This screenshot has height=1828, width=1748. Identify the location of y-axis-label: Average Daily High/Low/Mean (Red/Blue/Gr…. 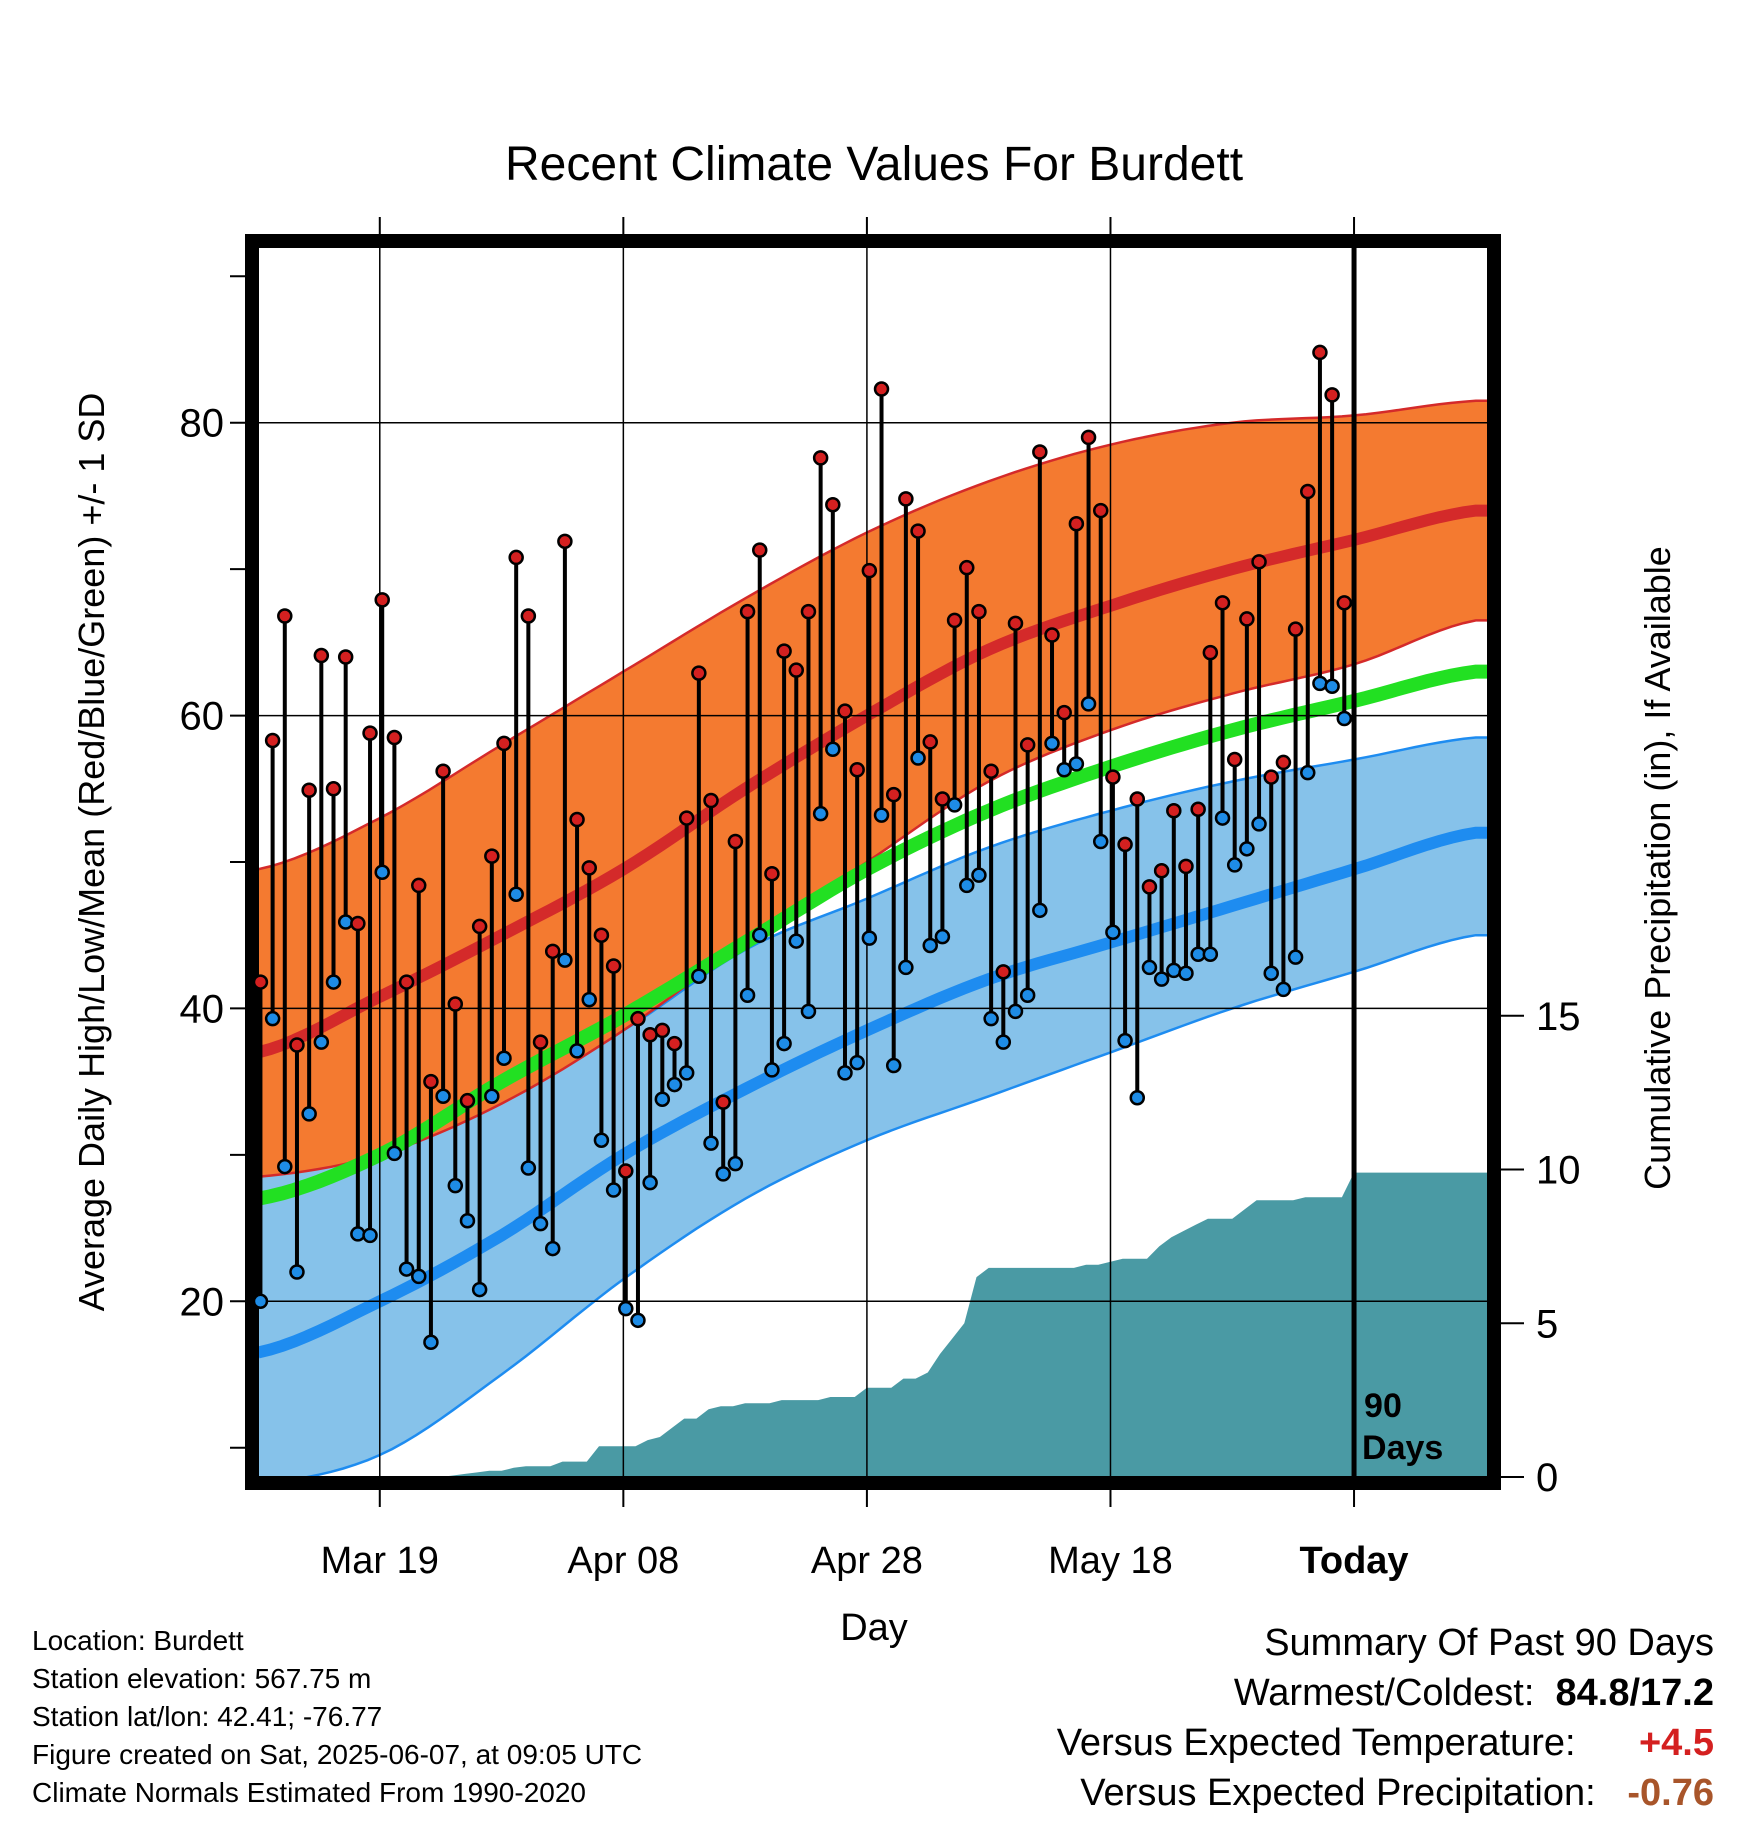
(91, 852).